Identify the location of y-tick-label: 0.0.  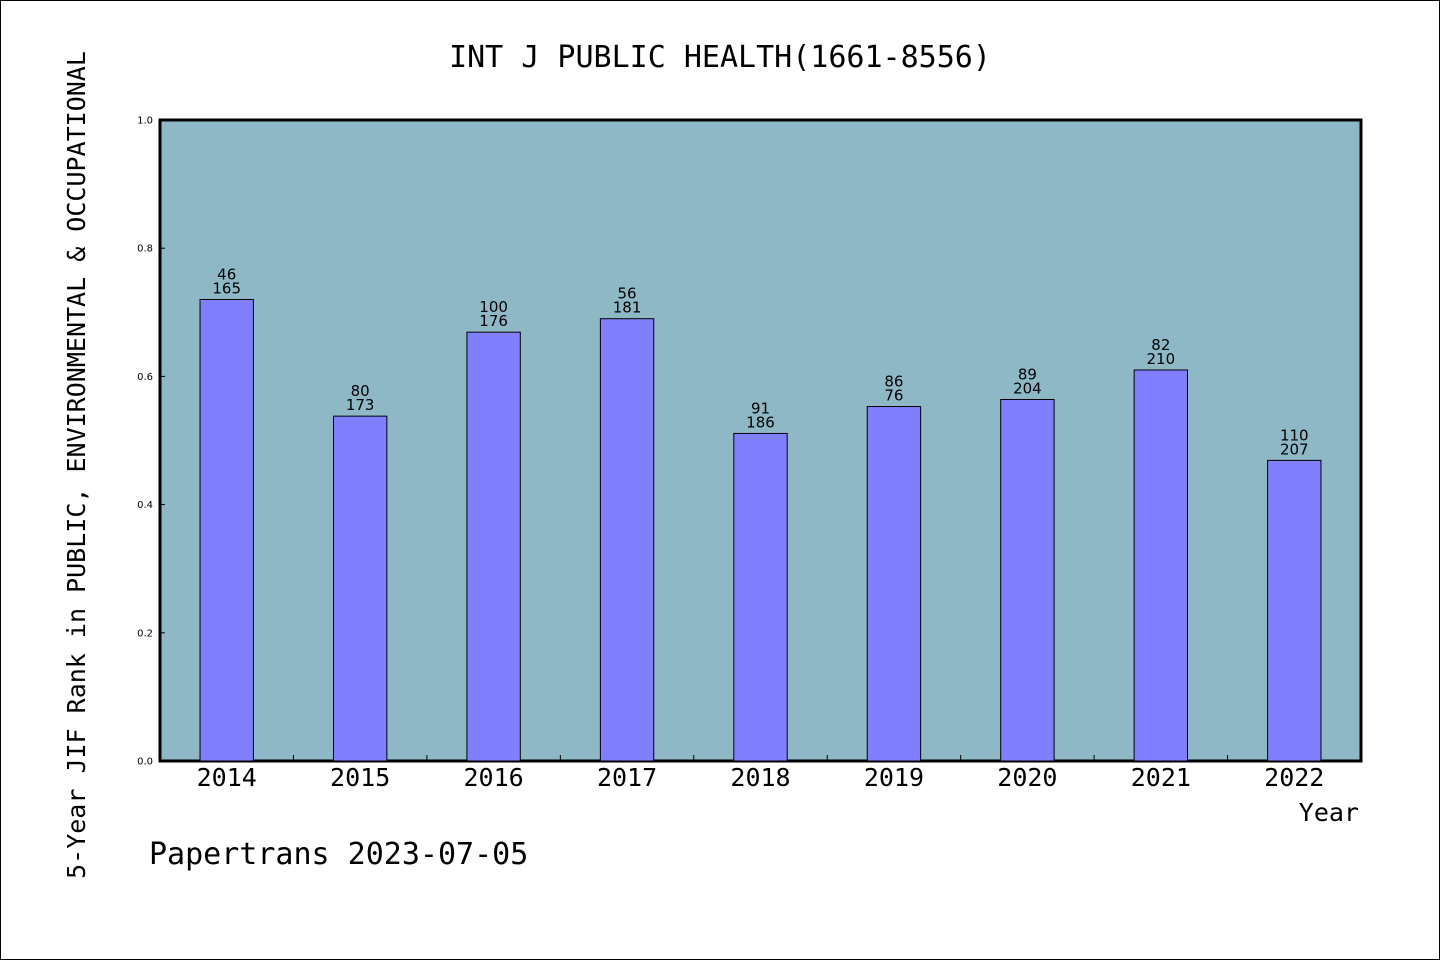
(145, 762).